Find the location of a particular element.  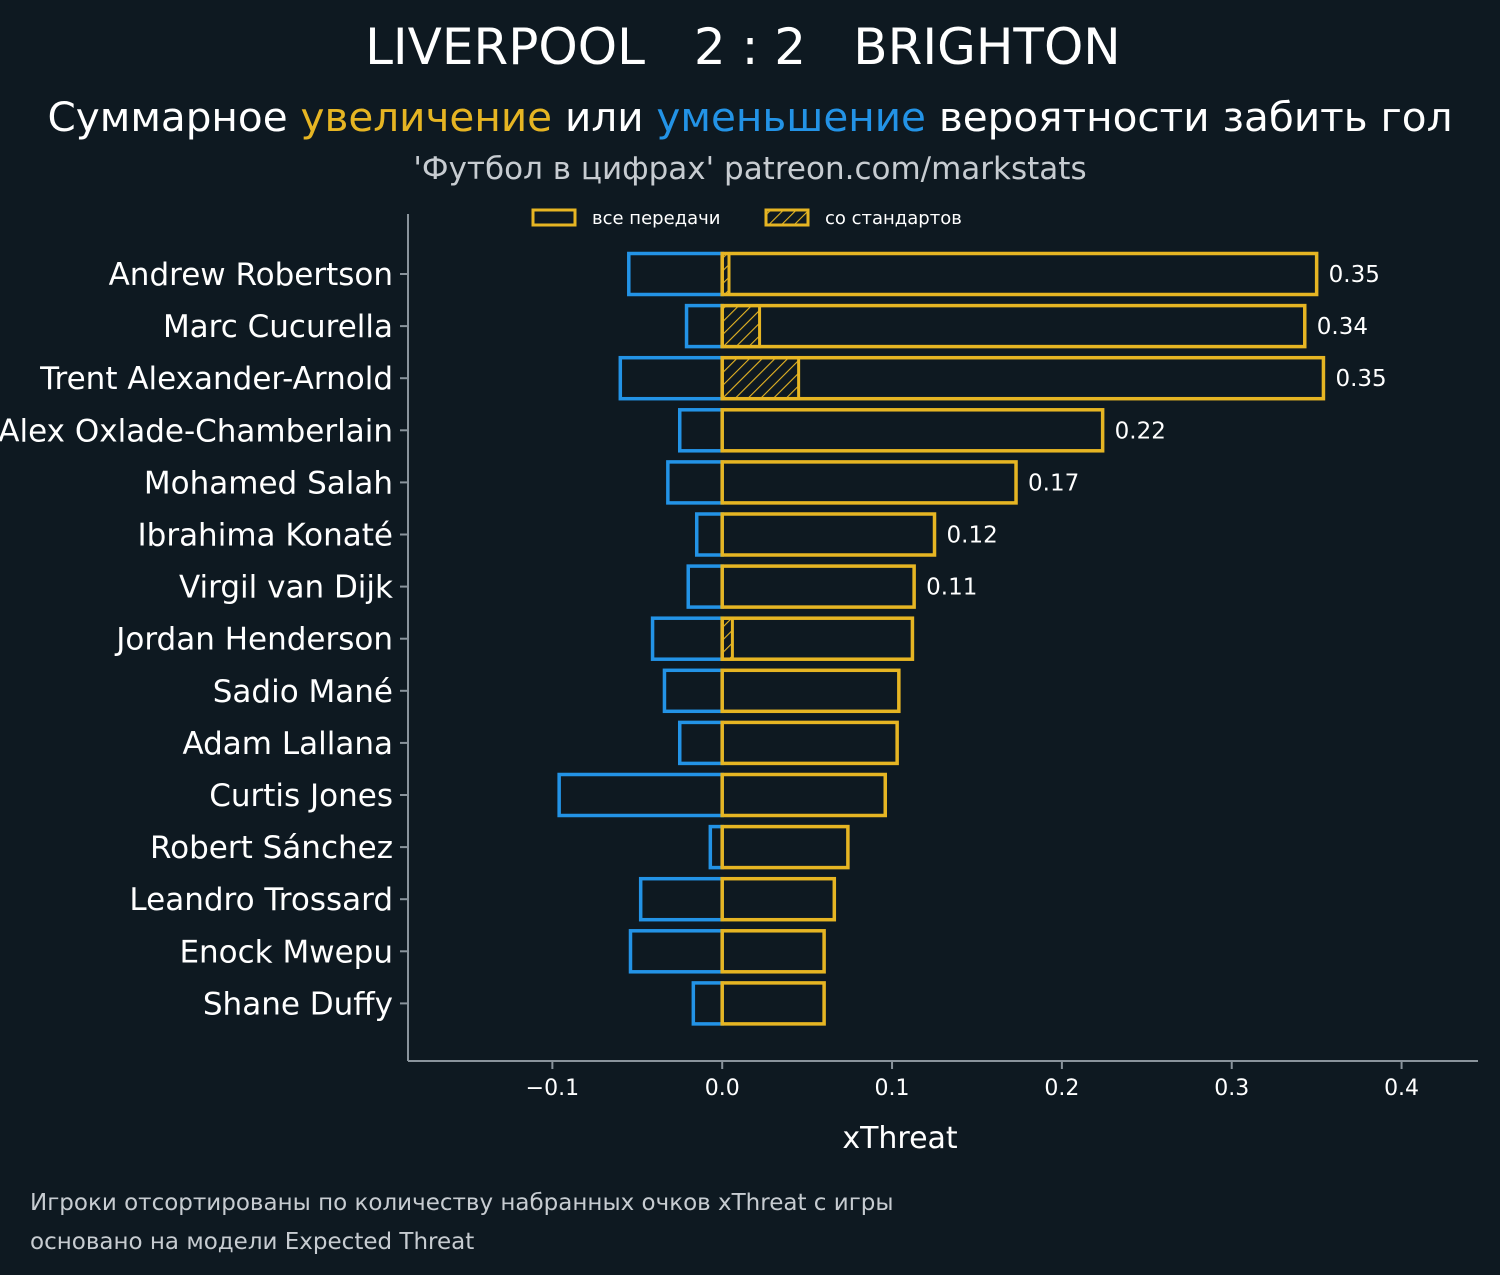

x-ticks: −0.1 0.0 0.1 0.2 0.3 0.4 is located at coordinates (972, 1081).